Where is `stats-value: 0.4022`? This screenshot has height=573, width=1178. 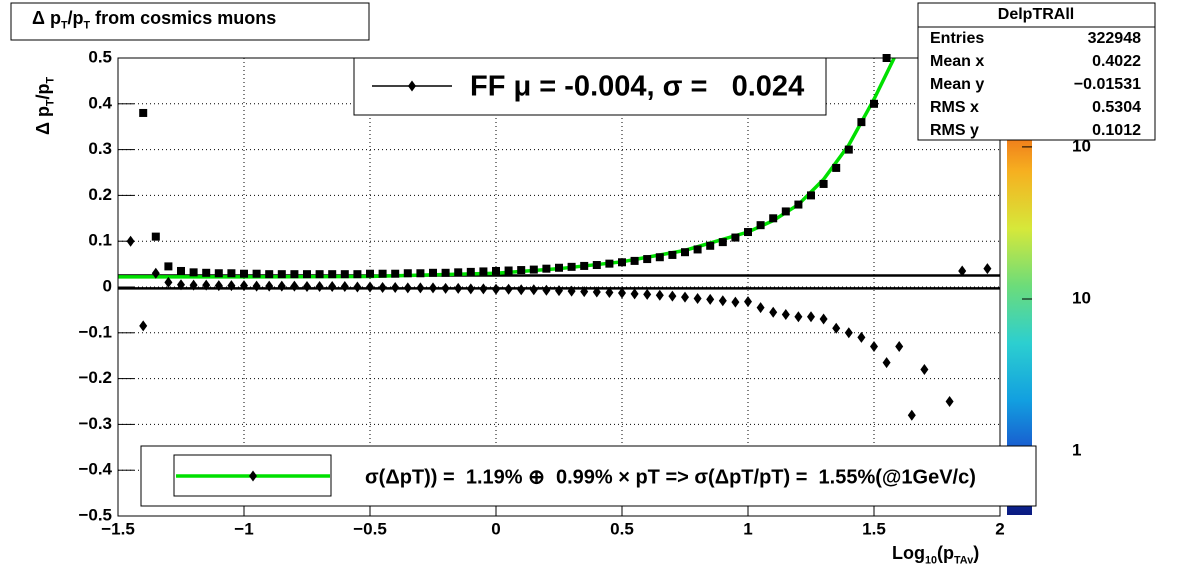 stats-value: 0.4022 is located at coordinates (1116, 61).